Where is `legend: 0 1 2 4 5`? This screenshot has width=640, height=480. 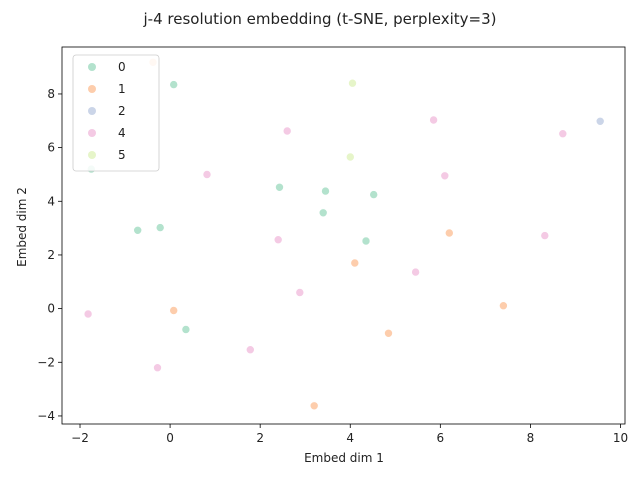
legend: 0 1 2 4 5 is located at coordinates (116, 113).